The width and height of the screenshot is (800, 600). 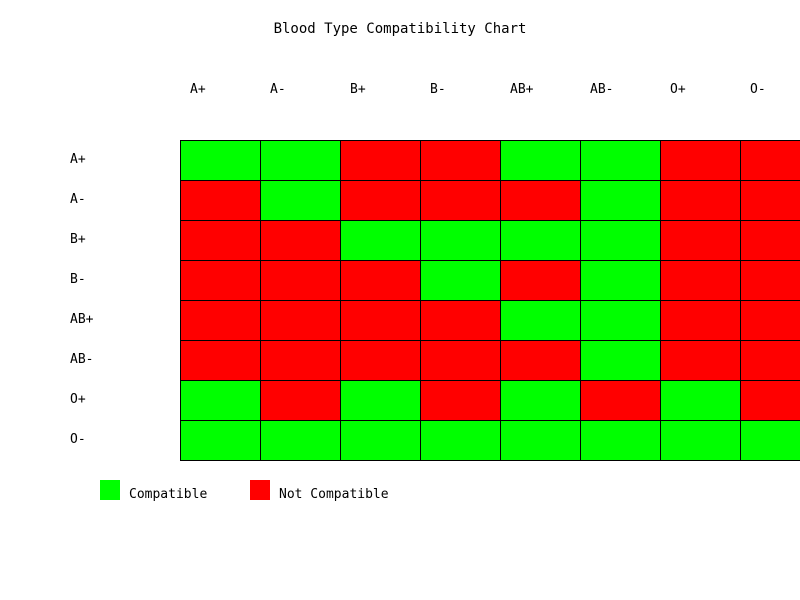 What do you see at coordinates (358, 89) in the screenshot?
I see `column-header-label: B+` at bounding box center [358, 89].